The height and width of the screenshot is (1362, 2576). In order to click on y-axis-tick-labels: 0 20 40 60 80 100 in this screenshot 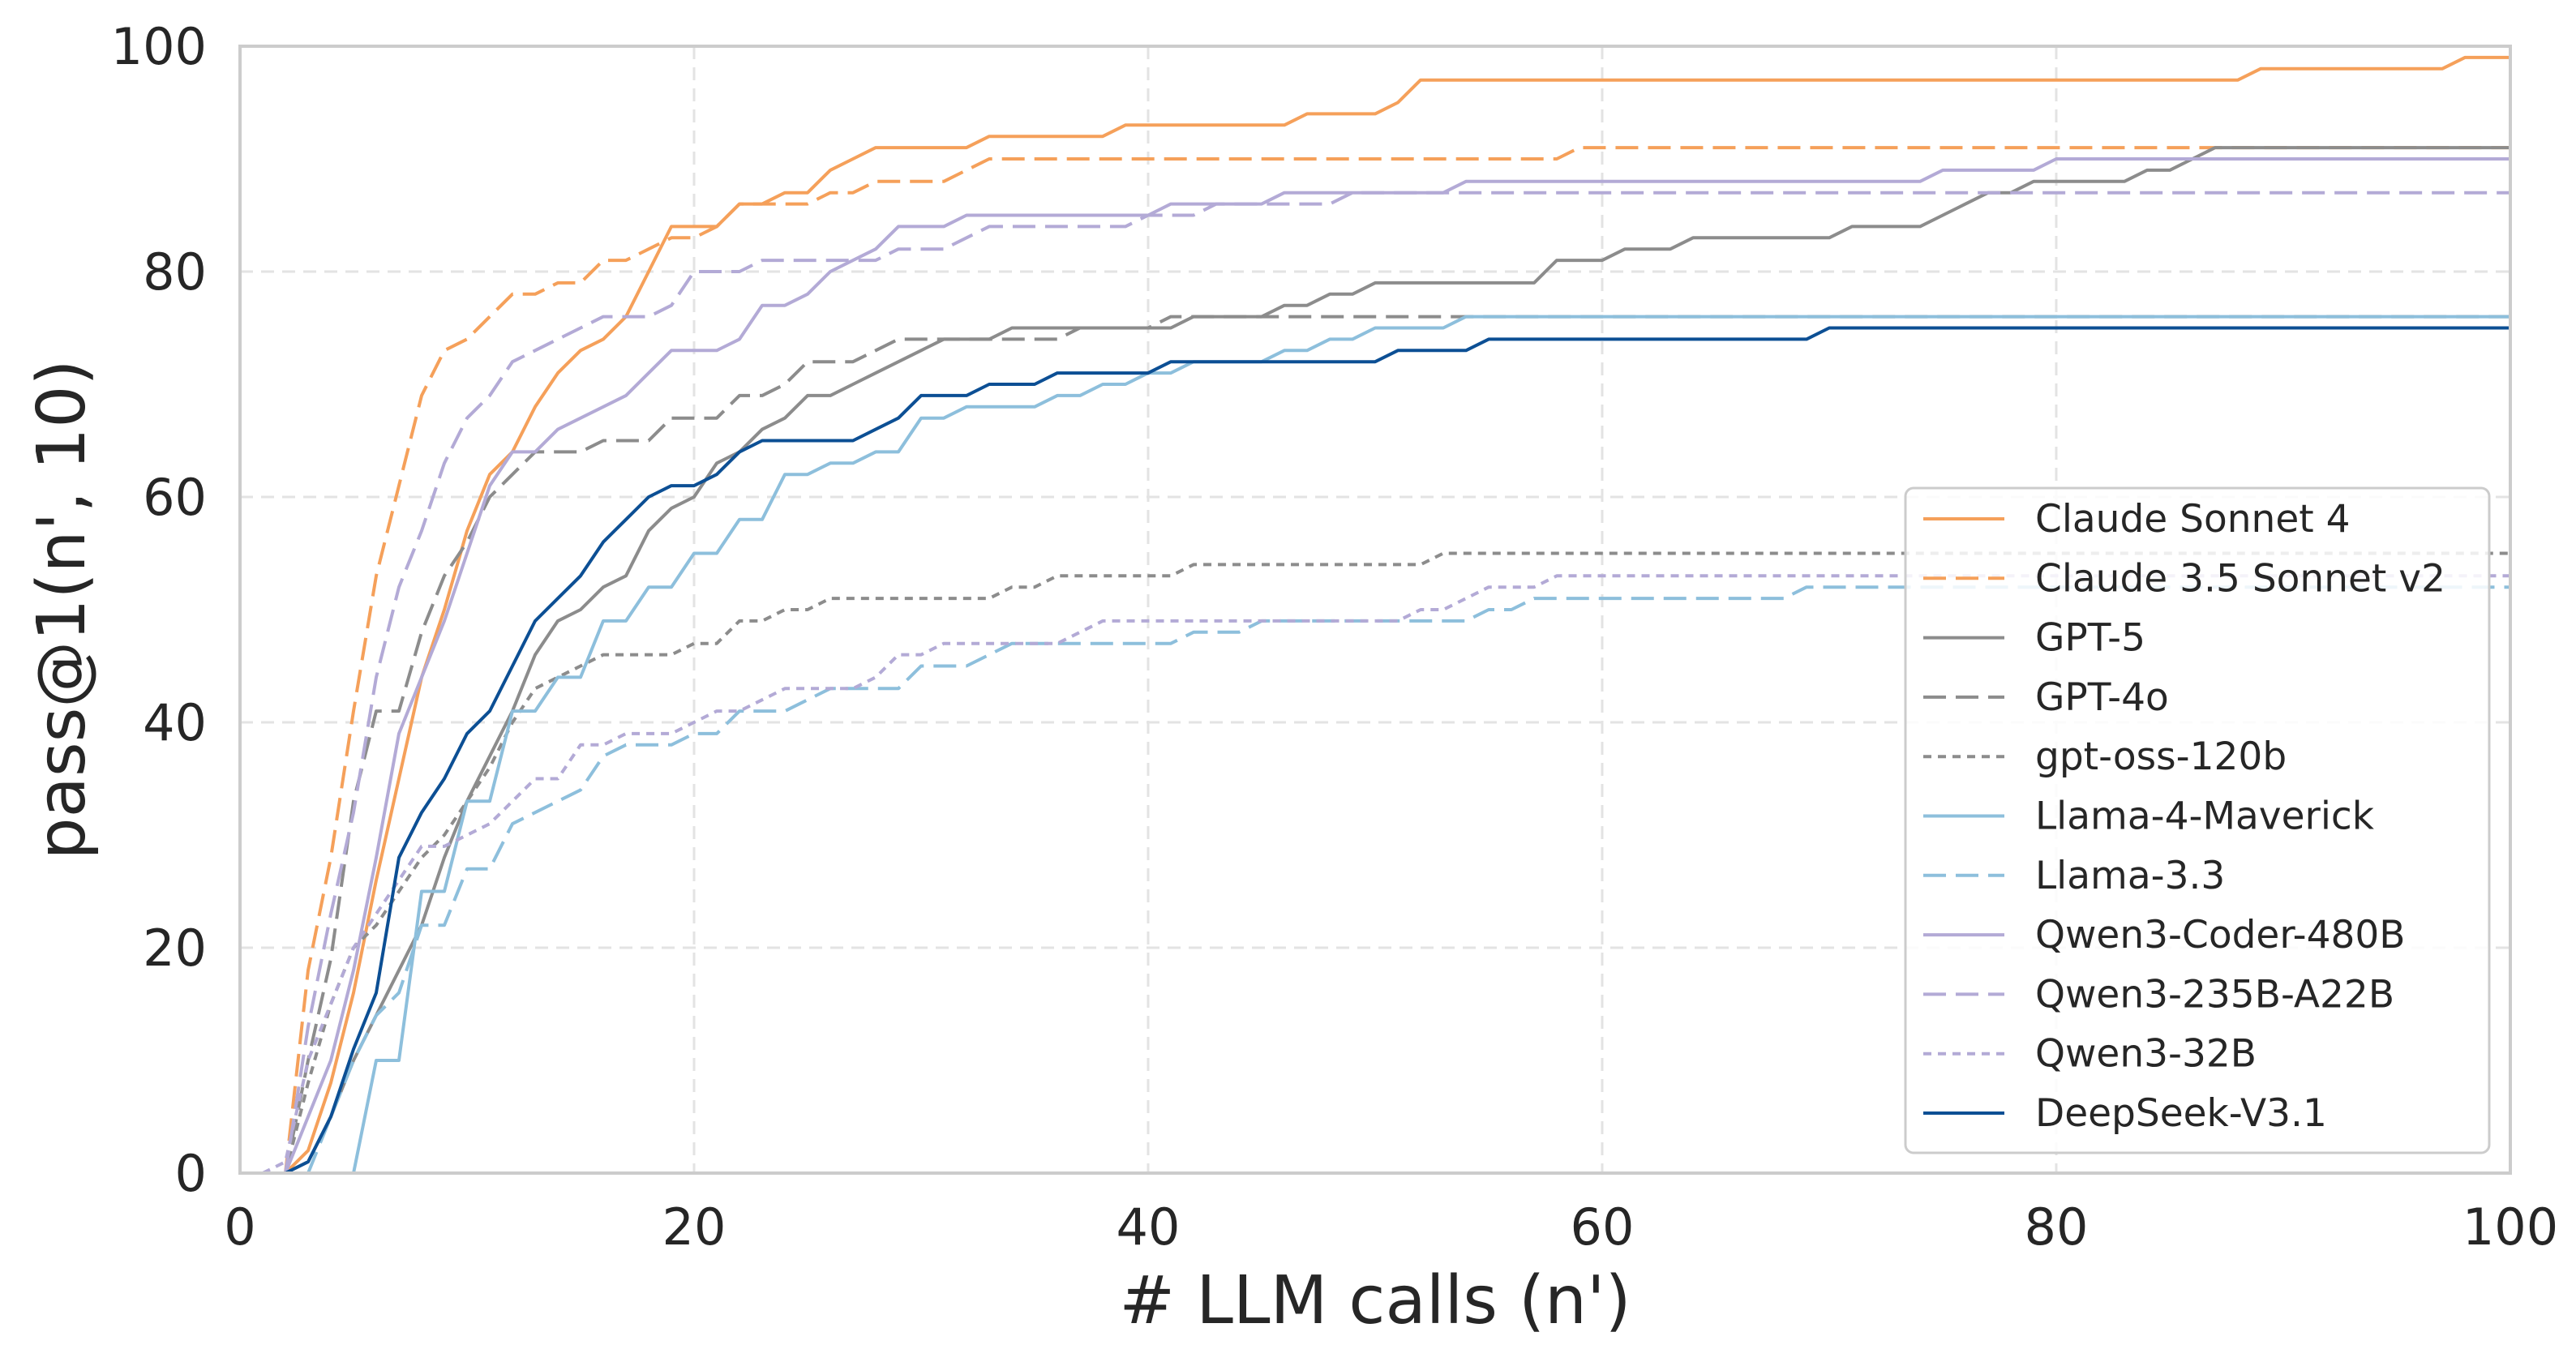, I will do `click(159, 610)`.